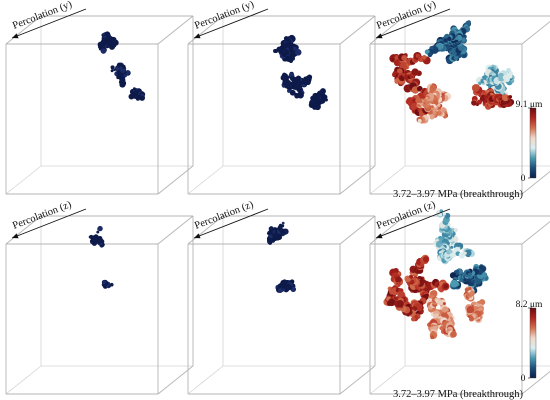  I want to click on colorbar-max-label: 9.1 μm, so click(529, 105).